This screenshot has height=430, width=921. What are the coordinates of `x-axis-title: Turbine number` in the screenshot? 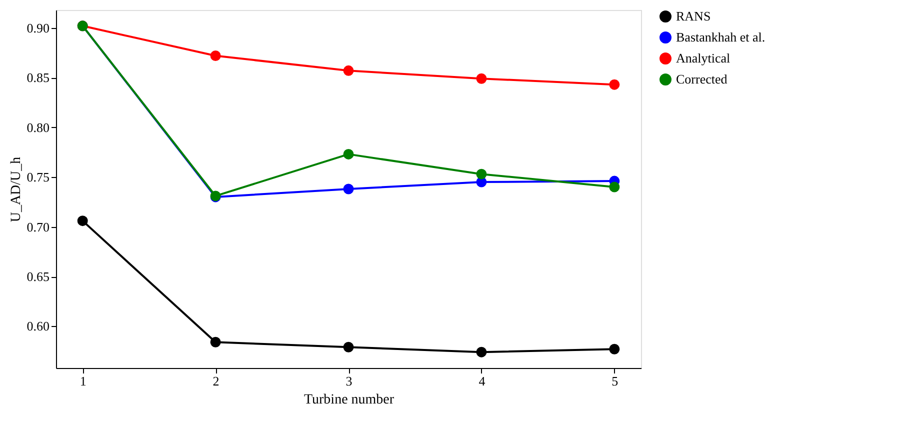 It's located at (349, 400).